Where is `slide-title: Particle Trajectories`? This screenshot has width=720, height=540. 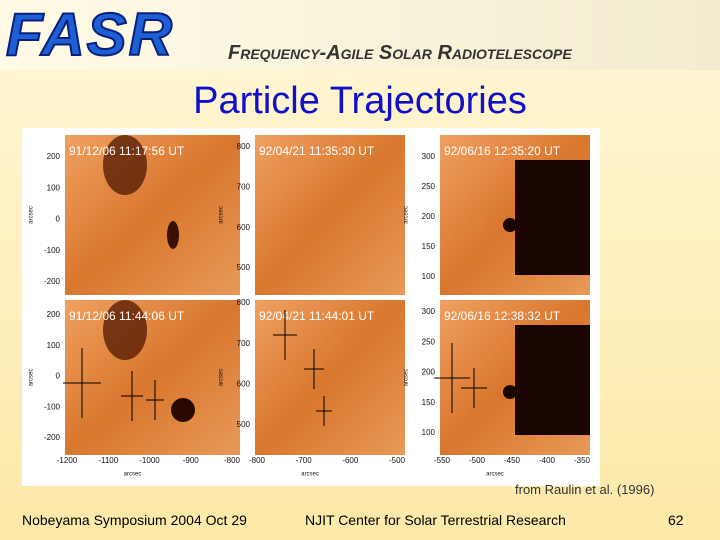
slide-title: Particle Trajectories is located at coordinates (360, 101).